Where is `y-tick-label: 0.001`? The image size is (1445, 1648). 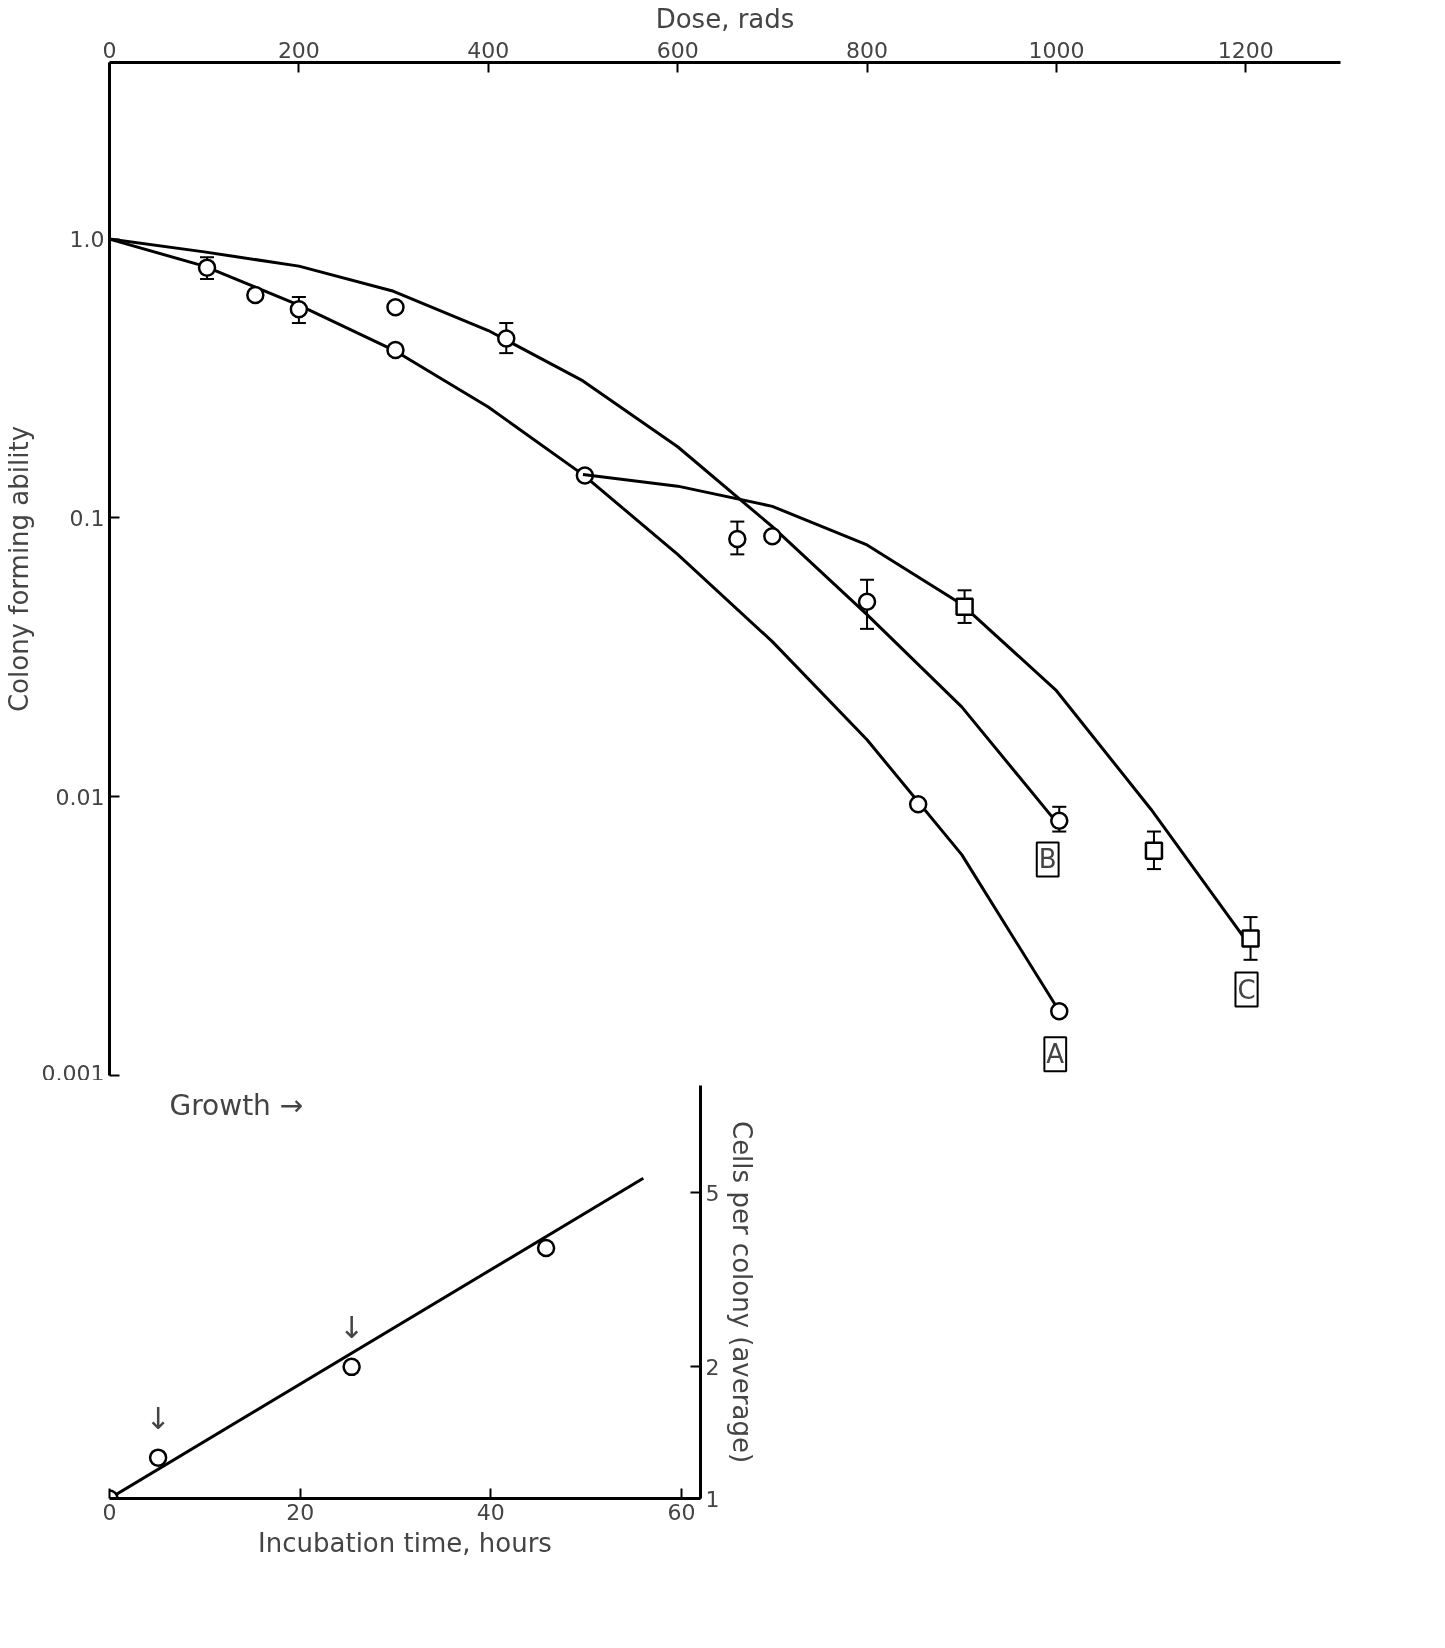
y-tick-label: 0.001 is located at coordinates (73, 1073).